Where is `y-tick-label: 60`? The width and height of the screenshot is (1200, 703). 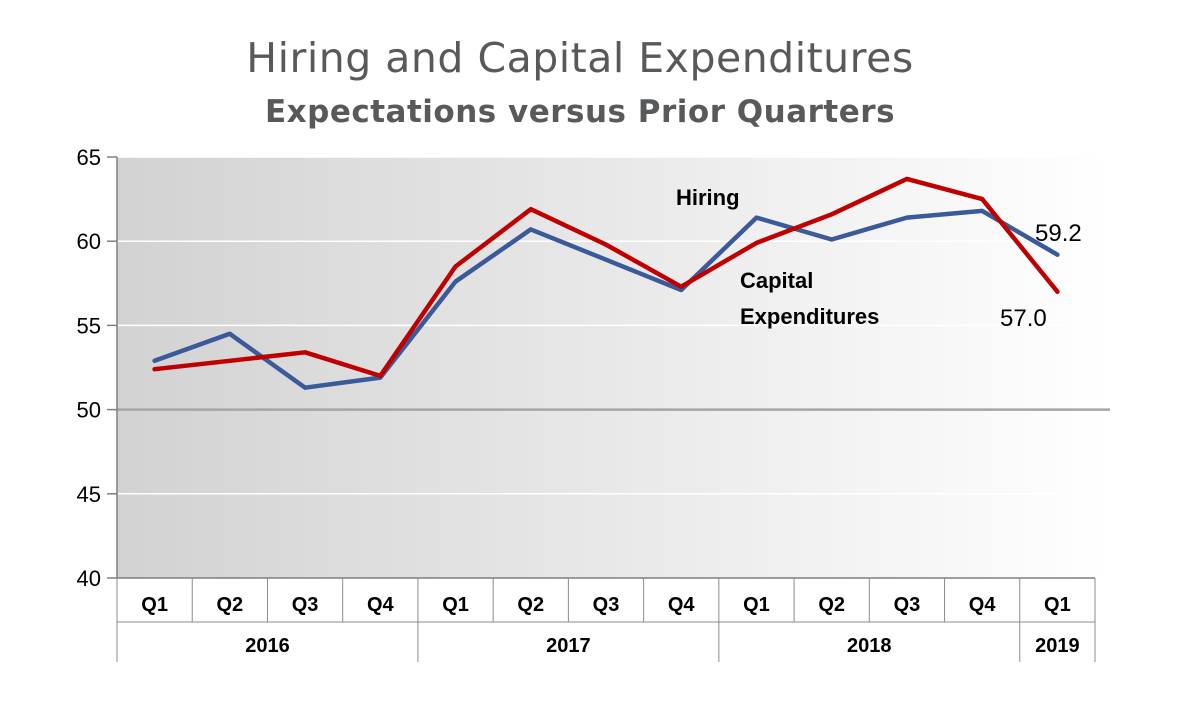
y-tick-label: 60 is located at coordinates (89, 241).